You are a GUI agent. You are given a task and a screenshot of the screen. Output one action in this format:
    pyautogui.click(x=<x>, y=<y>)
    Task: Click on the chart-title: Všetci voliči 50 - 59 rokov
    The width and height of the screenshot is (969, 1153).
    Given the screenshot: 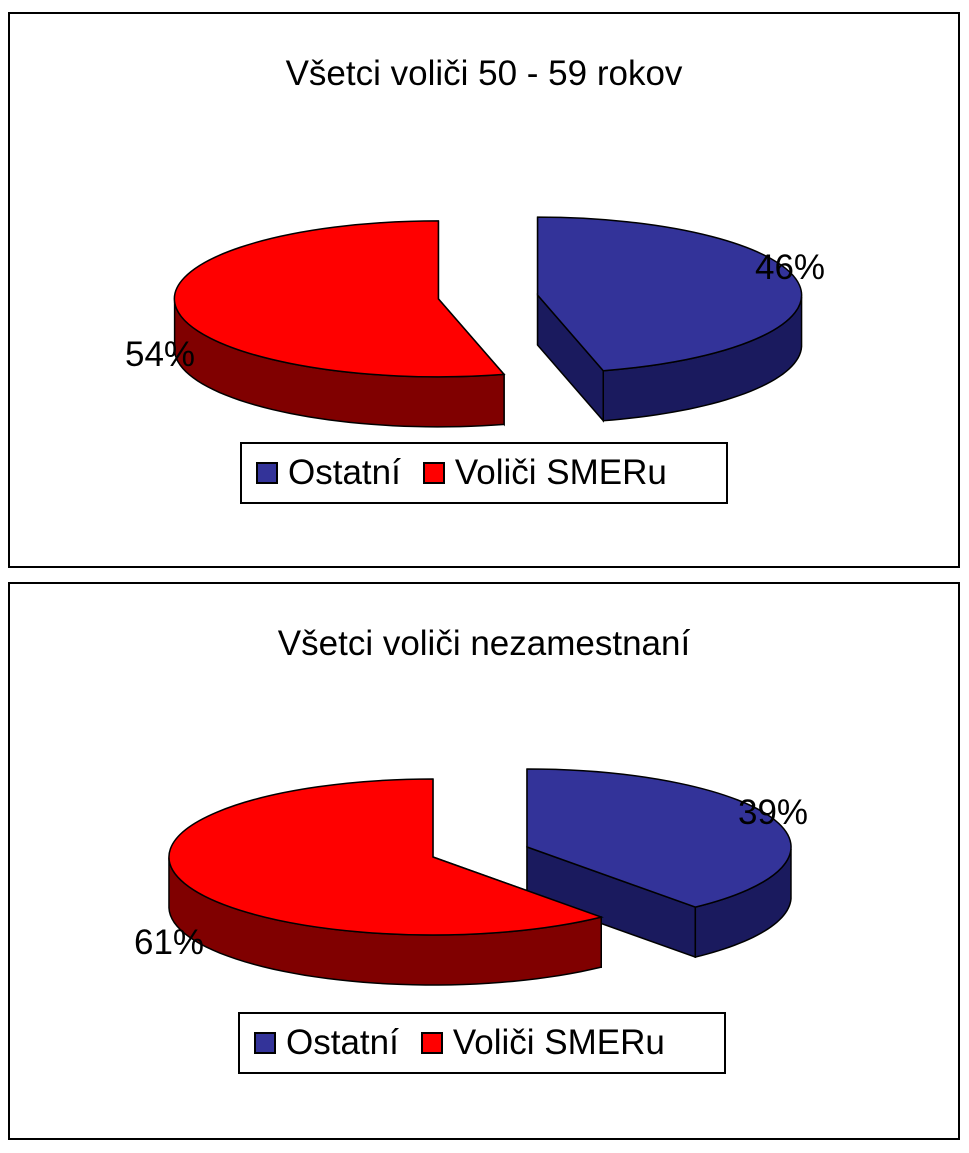 What is the action you would take?
    pyautogui.click(x=484, y=73)
    